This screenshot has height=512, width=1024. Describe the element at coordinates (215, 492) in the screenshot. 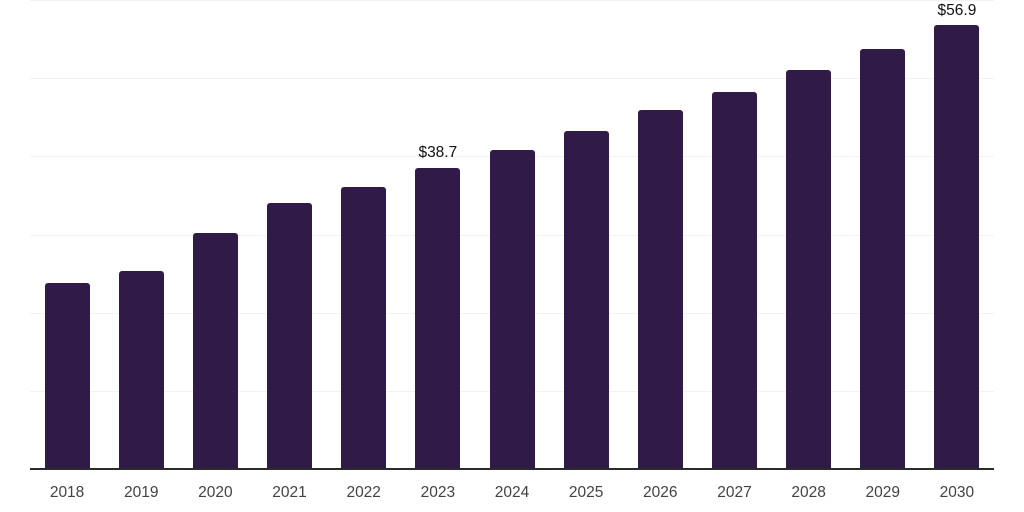

I see `x-tick-2020: 2020` at that location.